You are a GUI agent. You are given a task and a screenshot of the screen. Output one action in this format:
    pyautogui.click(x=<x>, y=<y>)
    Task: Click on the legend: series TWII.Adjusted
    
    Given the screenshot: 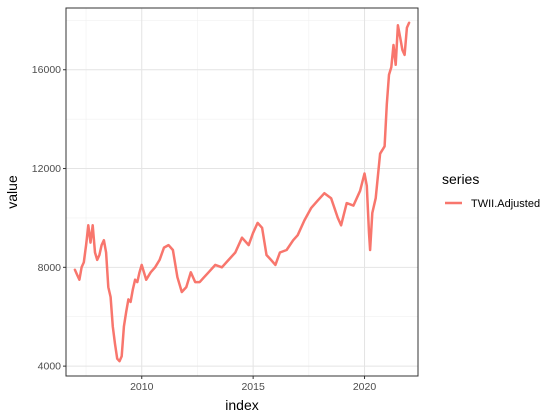 What is the action you would take?
    pyautogui.click(x=491, y=190)
    